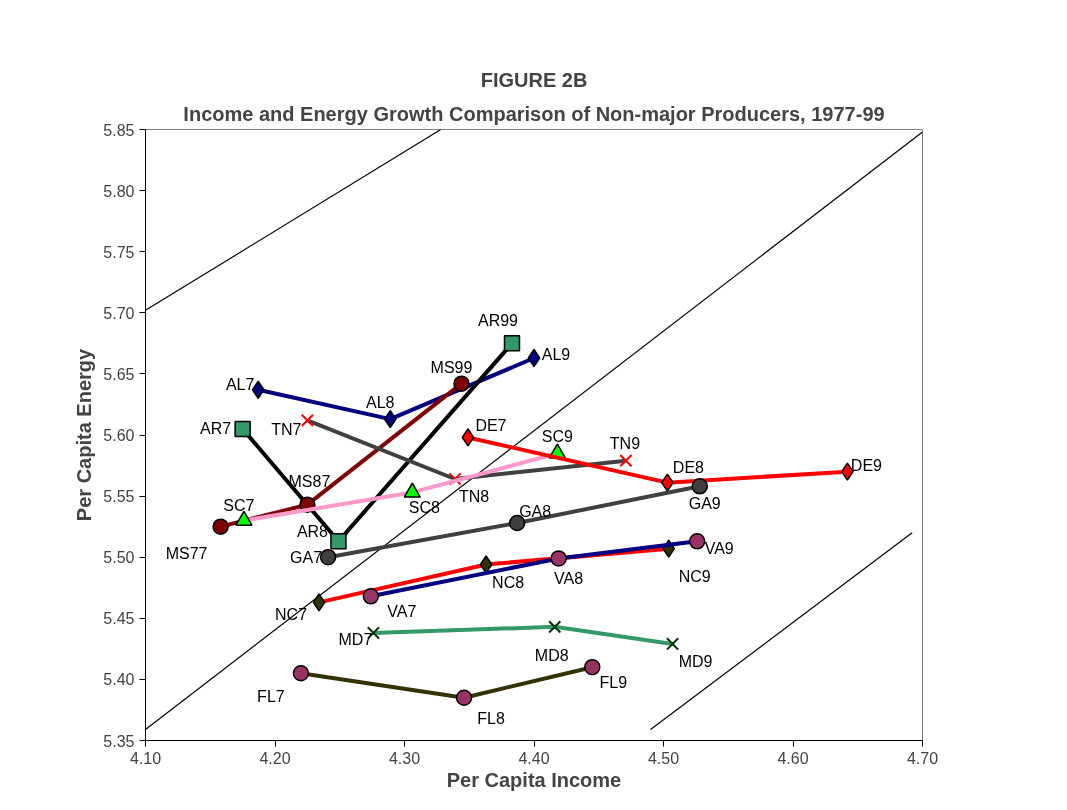  Describe the element at coordinates (793, 758) in the screenshot. I see `x-tick-label: 4.60` at that location.